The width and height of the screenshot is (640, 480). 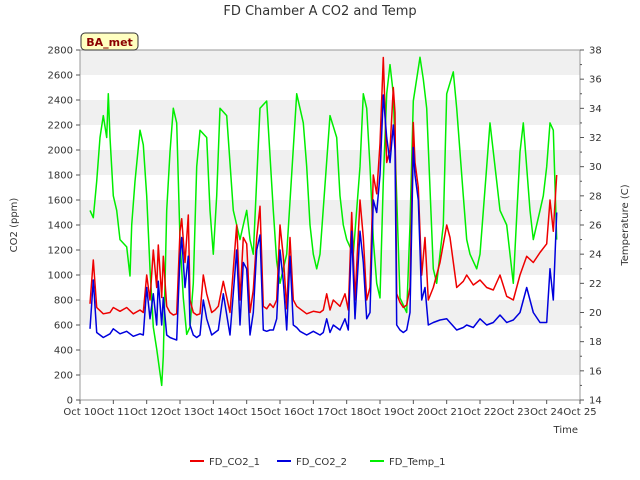 What do you see at coordinates (179, 412) in the screenshot?
I see `x-tick-label: Oct 13` at bounding box center [179, 412].